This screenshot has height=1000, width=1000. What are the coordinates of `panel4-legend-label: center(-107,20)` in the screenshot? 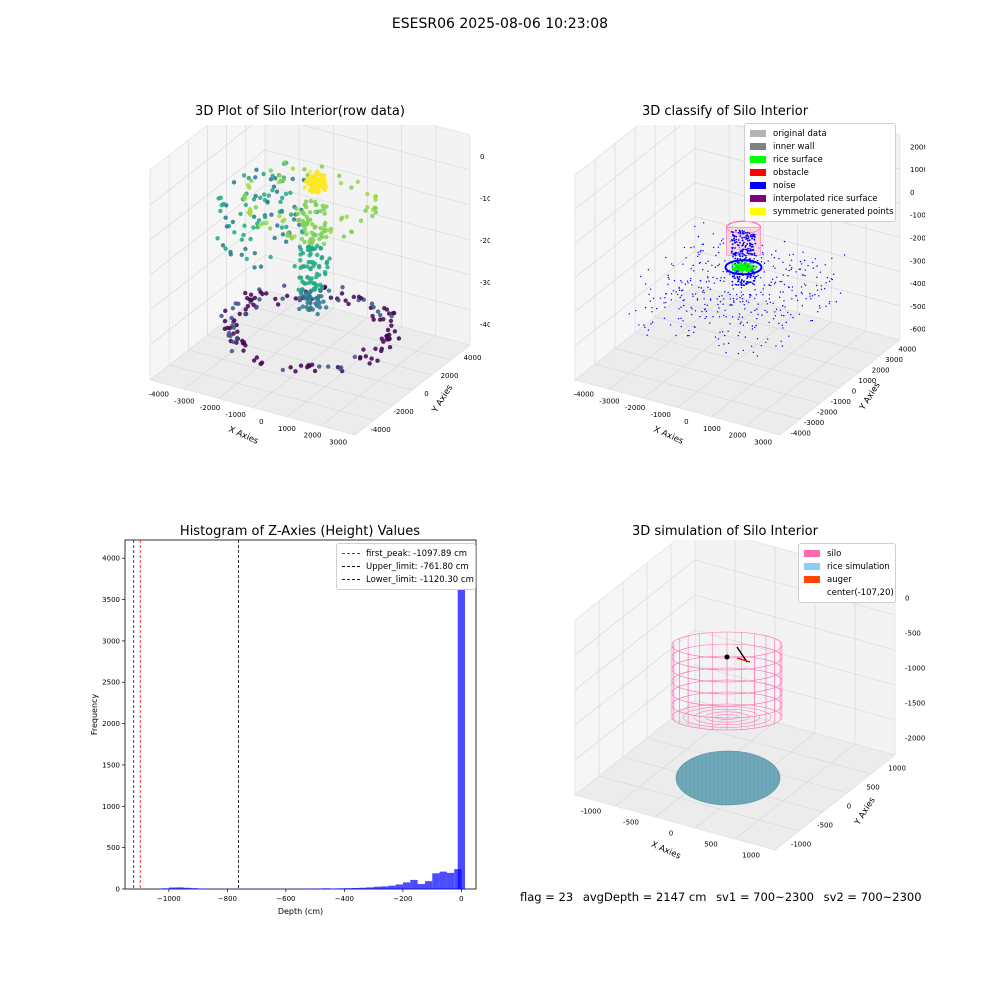 It's located at (860, 592).